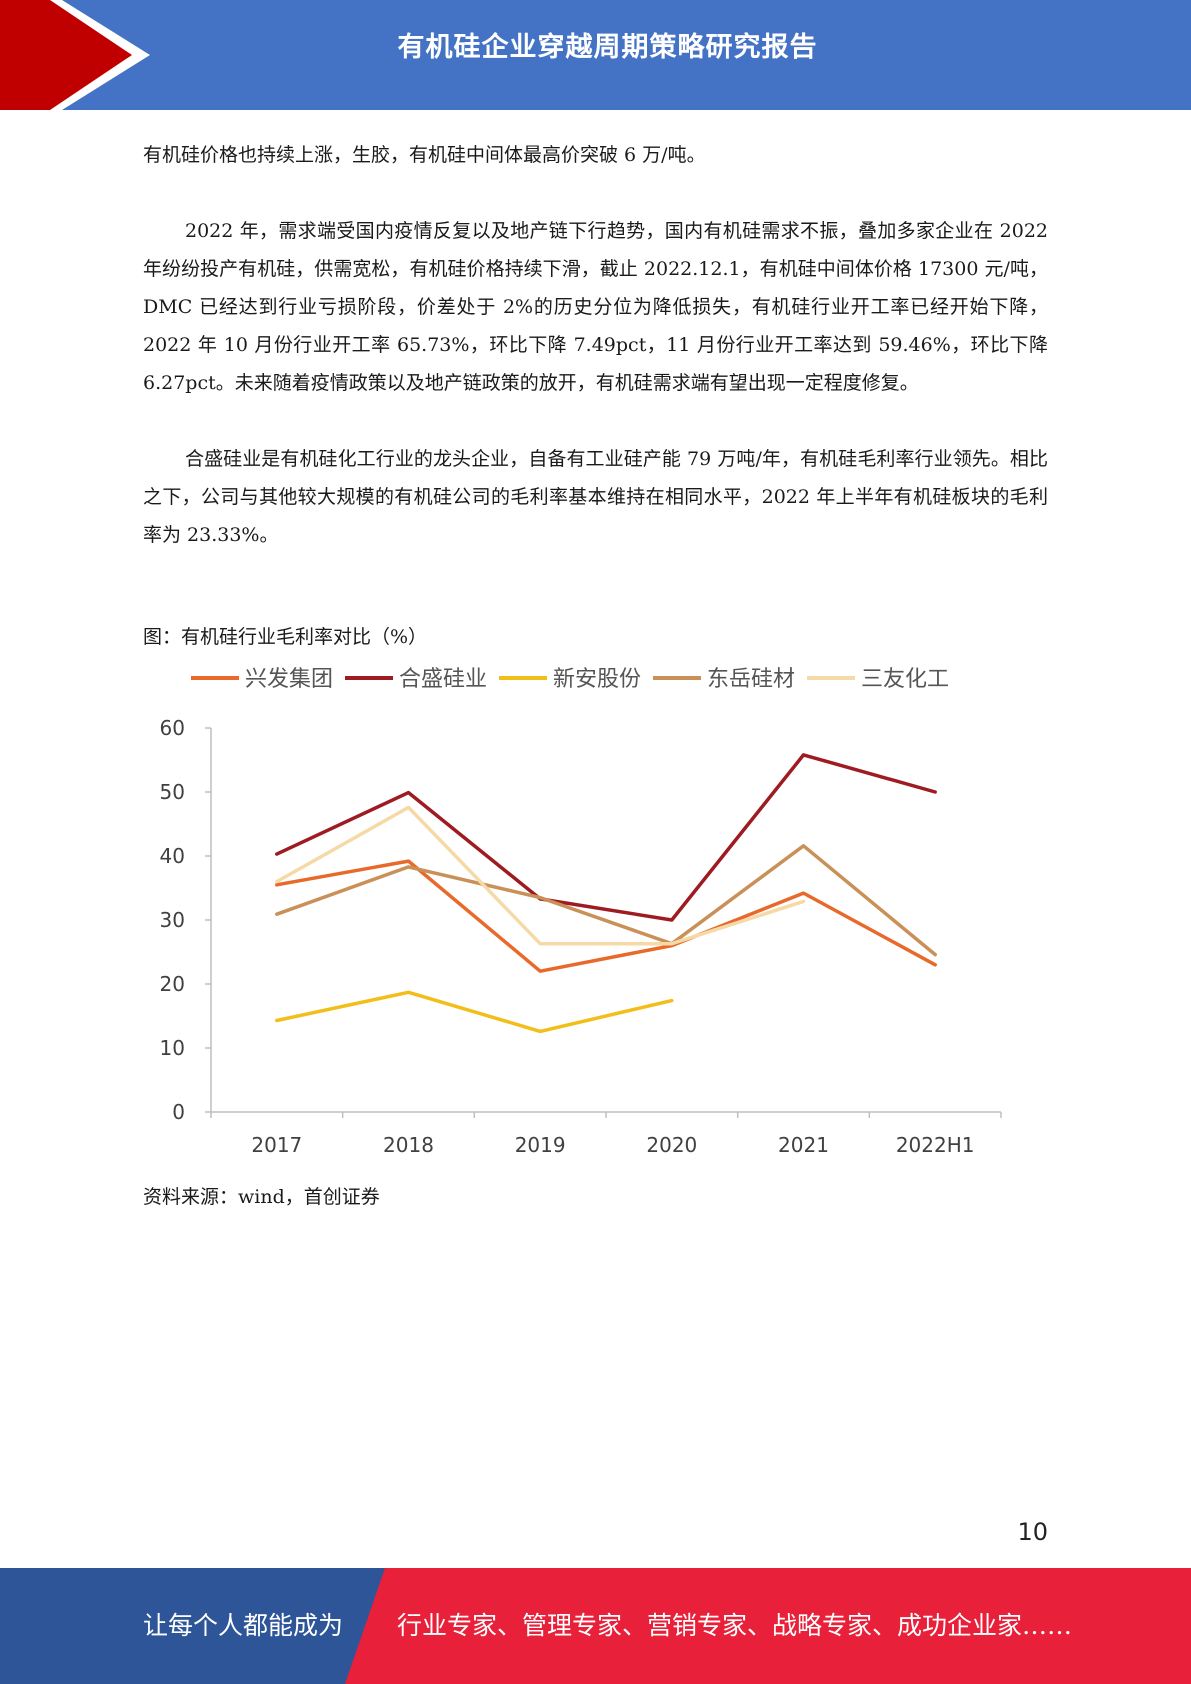 The image size is (1191, 1684). I want to click on y-tick-label: 30, so click(172, 920).